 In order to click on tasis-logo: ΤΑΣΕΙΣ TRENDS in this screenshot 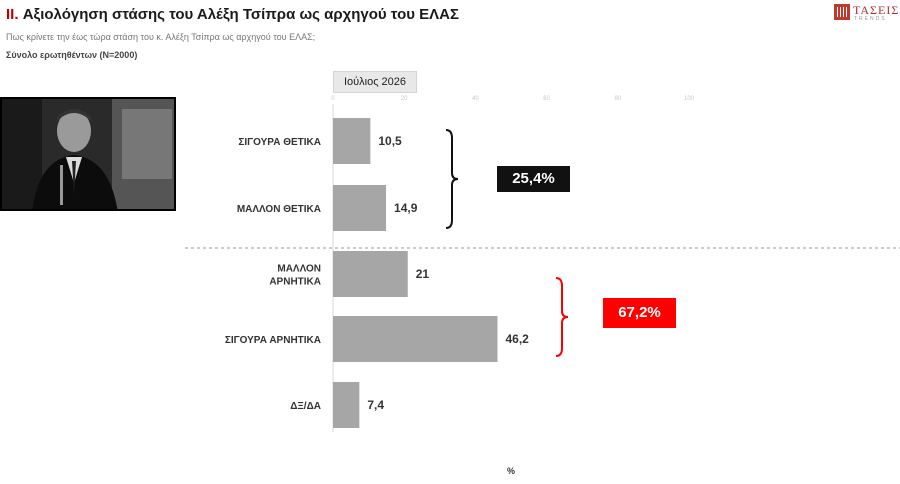, I will do `click(866, 12)`.